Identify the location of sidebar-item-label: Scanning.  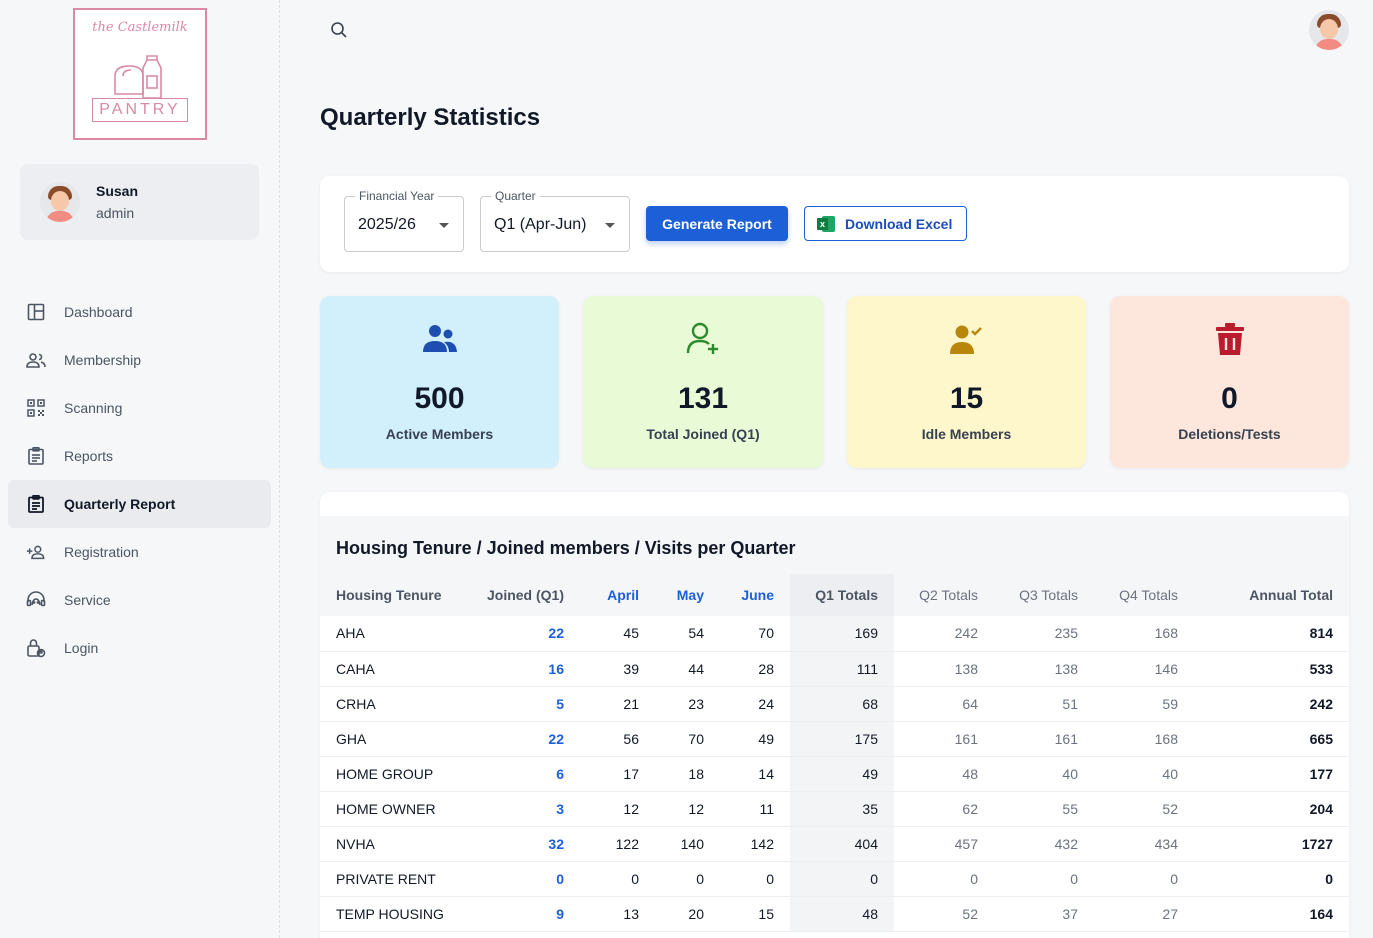
(93, 408).